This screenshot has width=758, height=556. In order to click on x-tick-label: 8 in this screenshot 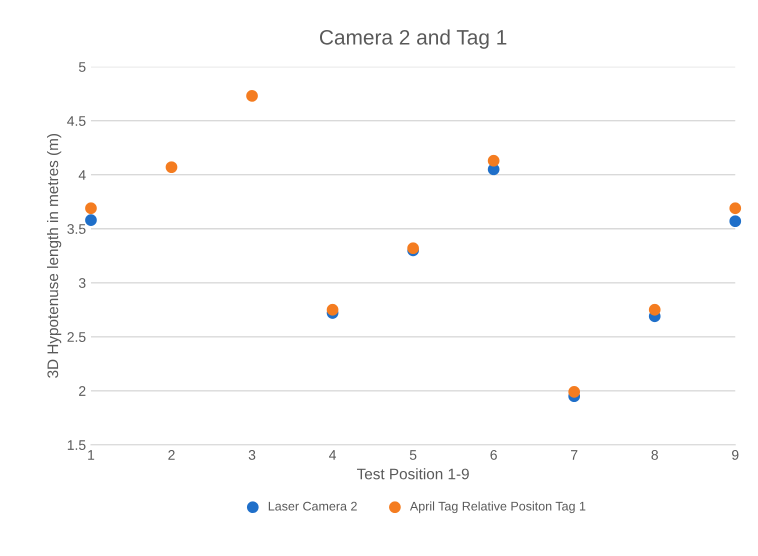, I will do `click(654, 455)`.